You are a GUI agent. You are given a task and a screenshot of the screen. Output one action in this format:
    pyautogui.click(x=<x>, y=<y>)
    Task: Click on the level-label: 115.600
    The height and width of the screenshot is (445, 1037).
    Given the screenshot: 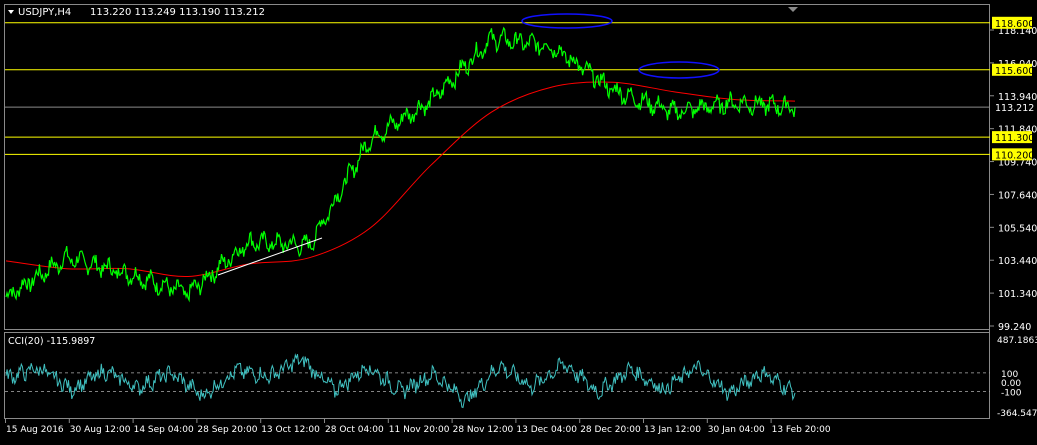 What is the action you would take?
    pyautogui.click(x=1014, y=71)
    